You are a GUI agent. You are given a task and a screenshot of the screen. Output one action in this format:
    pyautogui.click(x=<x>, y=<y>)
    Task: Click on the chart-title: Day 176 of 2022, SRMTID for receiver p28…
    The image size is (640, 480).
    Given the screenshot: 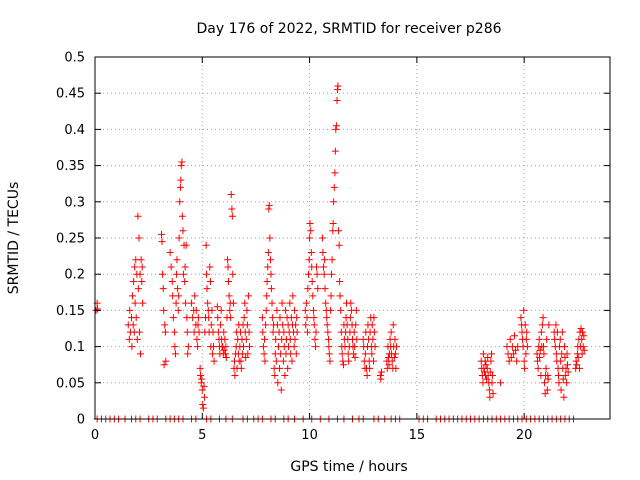 What is the action you would take?
    pyautogui.click(x=348, y=29)
    